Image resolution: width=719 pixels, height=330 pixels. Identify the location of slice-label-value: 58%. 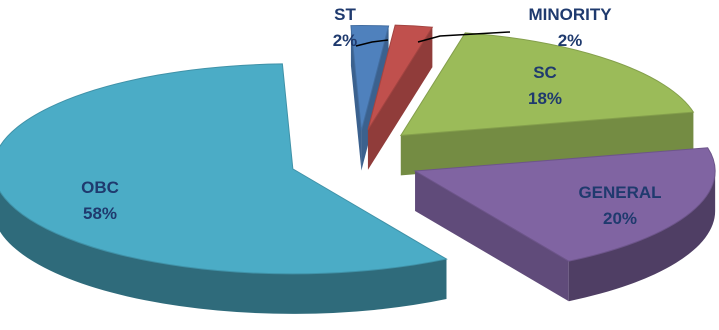
(100, 213).